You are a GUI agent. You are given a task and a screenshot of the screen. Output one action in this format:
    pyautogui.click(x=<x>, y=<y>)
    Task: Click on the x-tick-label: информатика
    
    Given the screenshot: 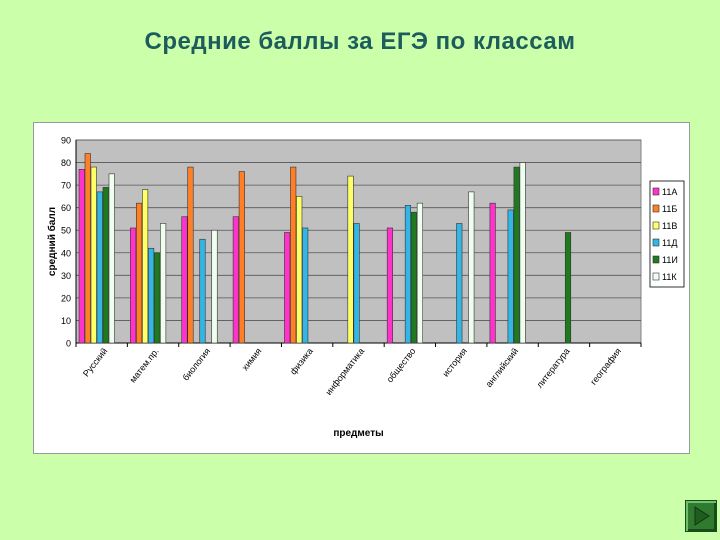 What is the action you would take?
    pyautogui.click(x=344, y=371)
    